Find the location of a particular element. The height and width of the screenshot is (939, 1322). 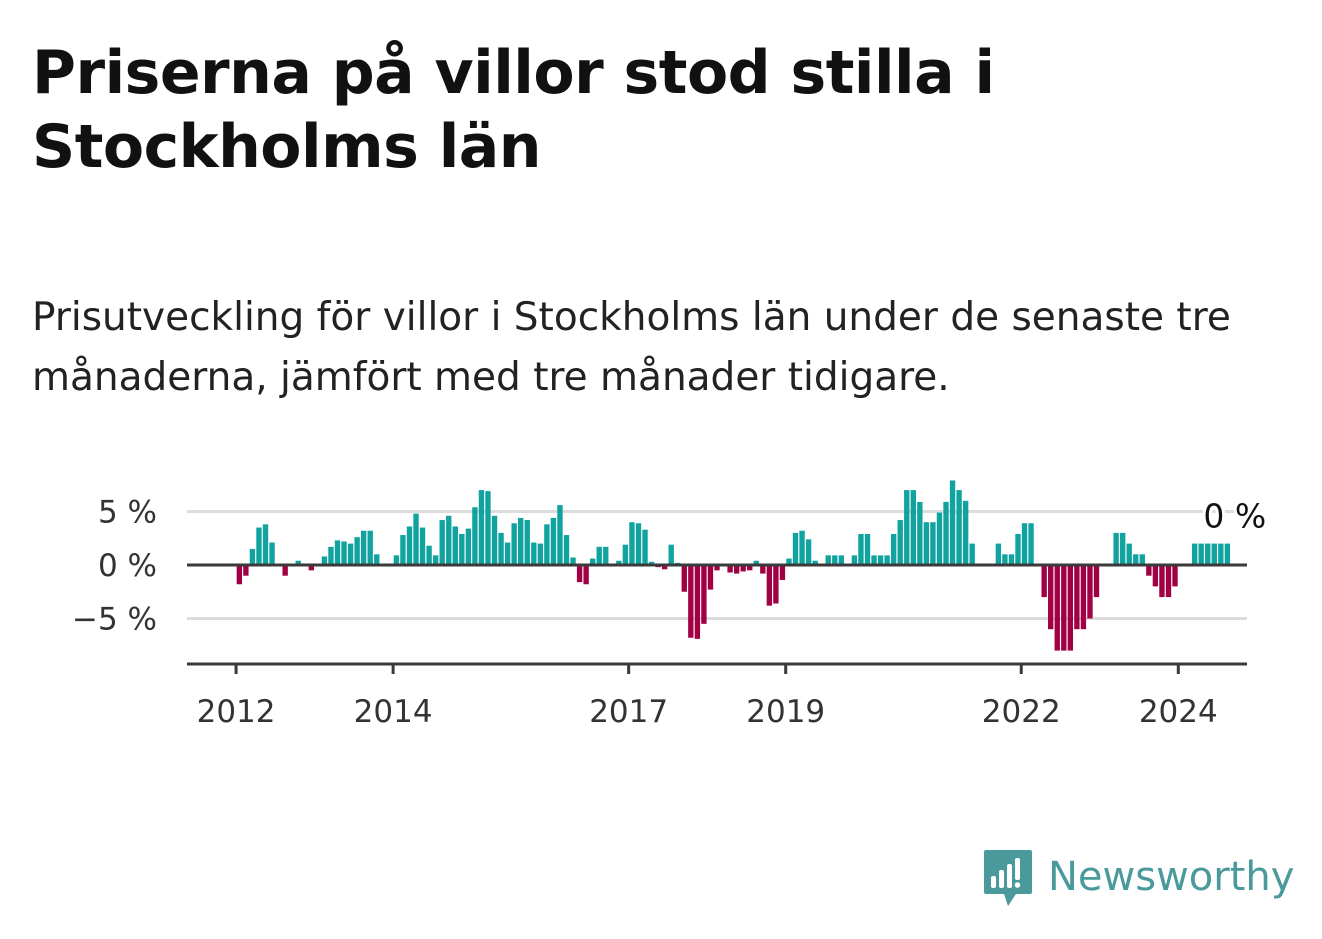

y-tick-labels: 5 % 0 % −5 % is located at coordinates (114, 566).